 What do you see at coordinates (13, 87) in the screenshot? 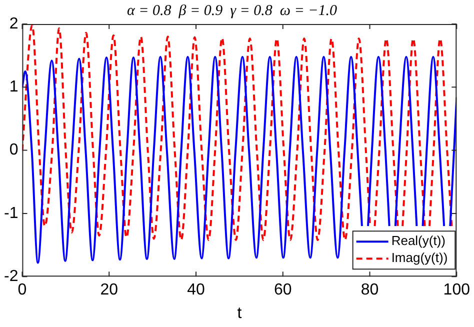
I see `y-tick-label: 1` at bounding box center [13, 87].